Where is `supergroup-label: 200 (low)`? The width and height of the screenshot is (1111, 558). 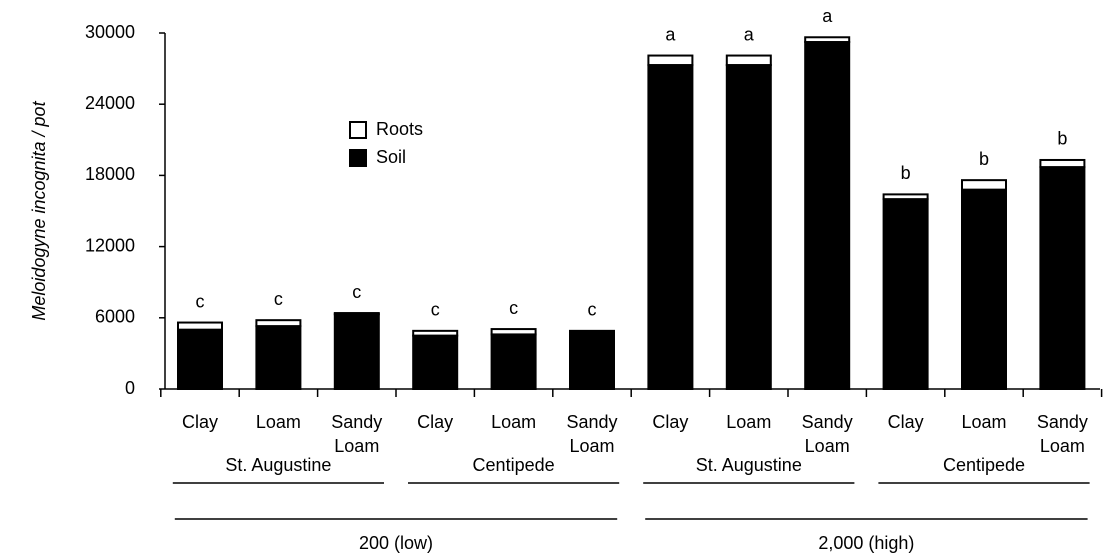 supergroup-label: 200 (low) is located at coordinates (396, 543).